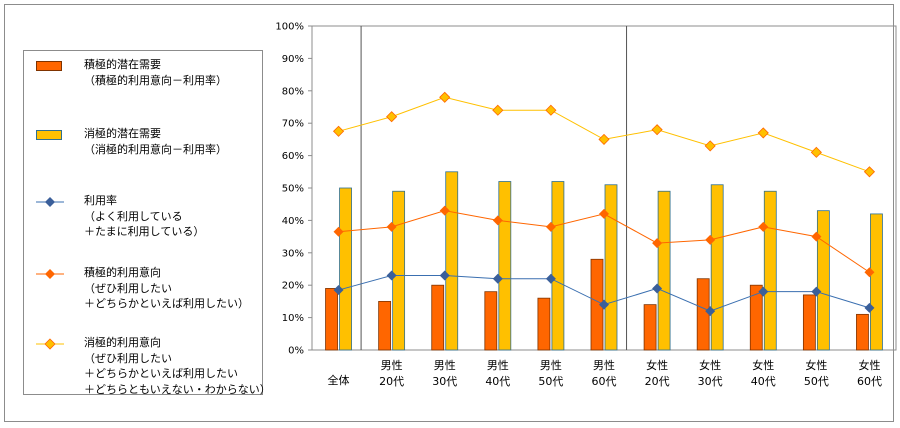  I want to click on legend-sublabel-passive-latent: （消極的利用意向－利用率）, so click(155, 149).